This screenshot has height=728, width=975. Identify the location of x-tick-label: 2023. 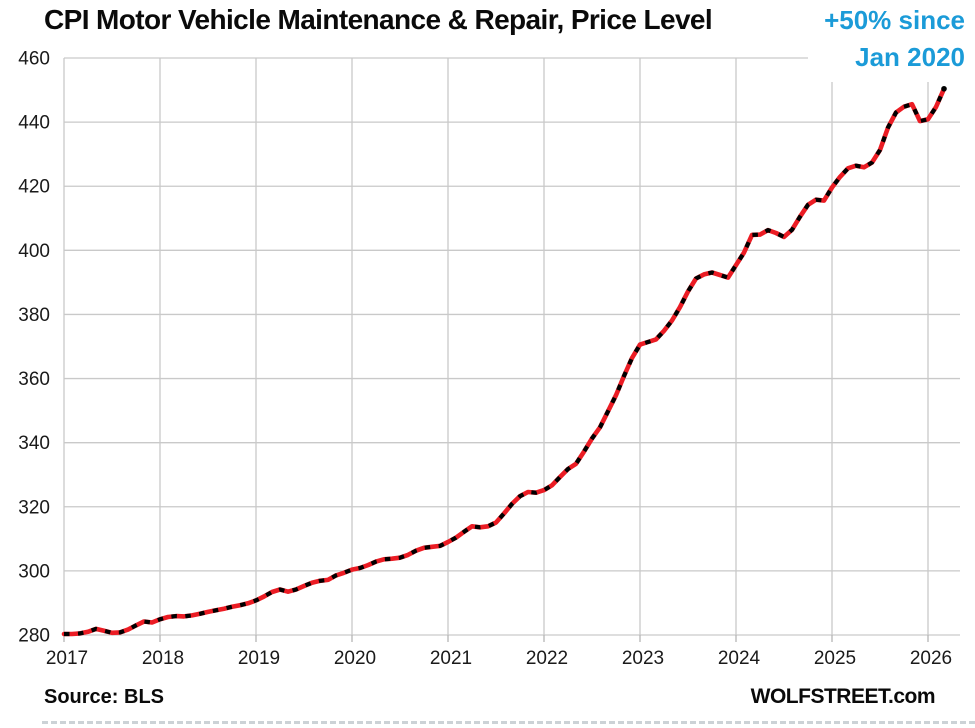
(643, 658).